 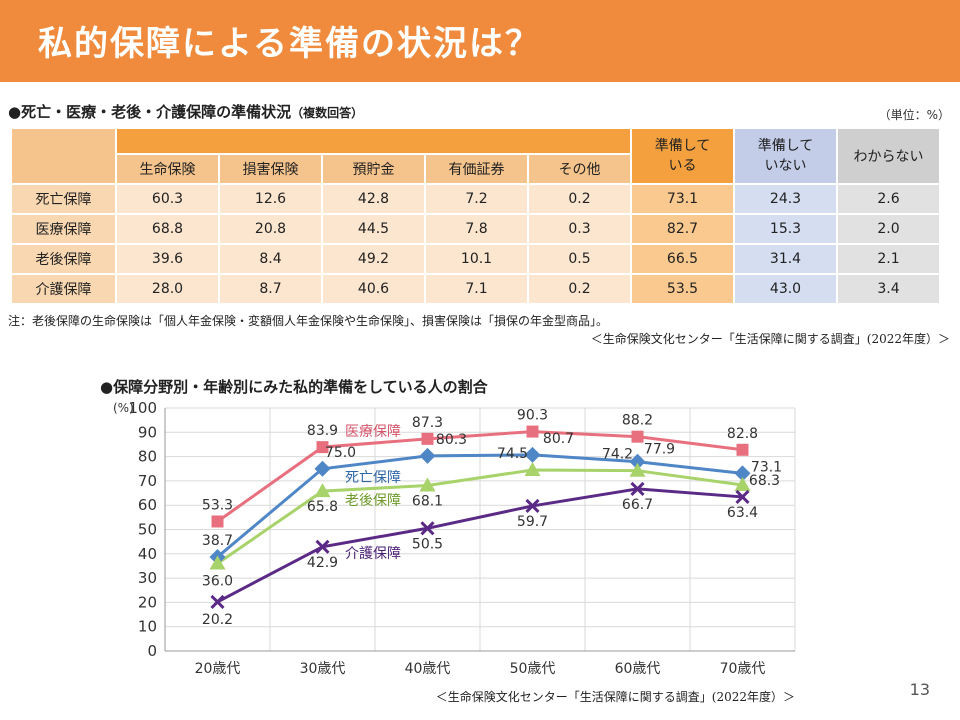 I want to click on table-title-note: （複数回答）, so click(x=327, y=113).